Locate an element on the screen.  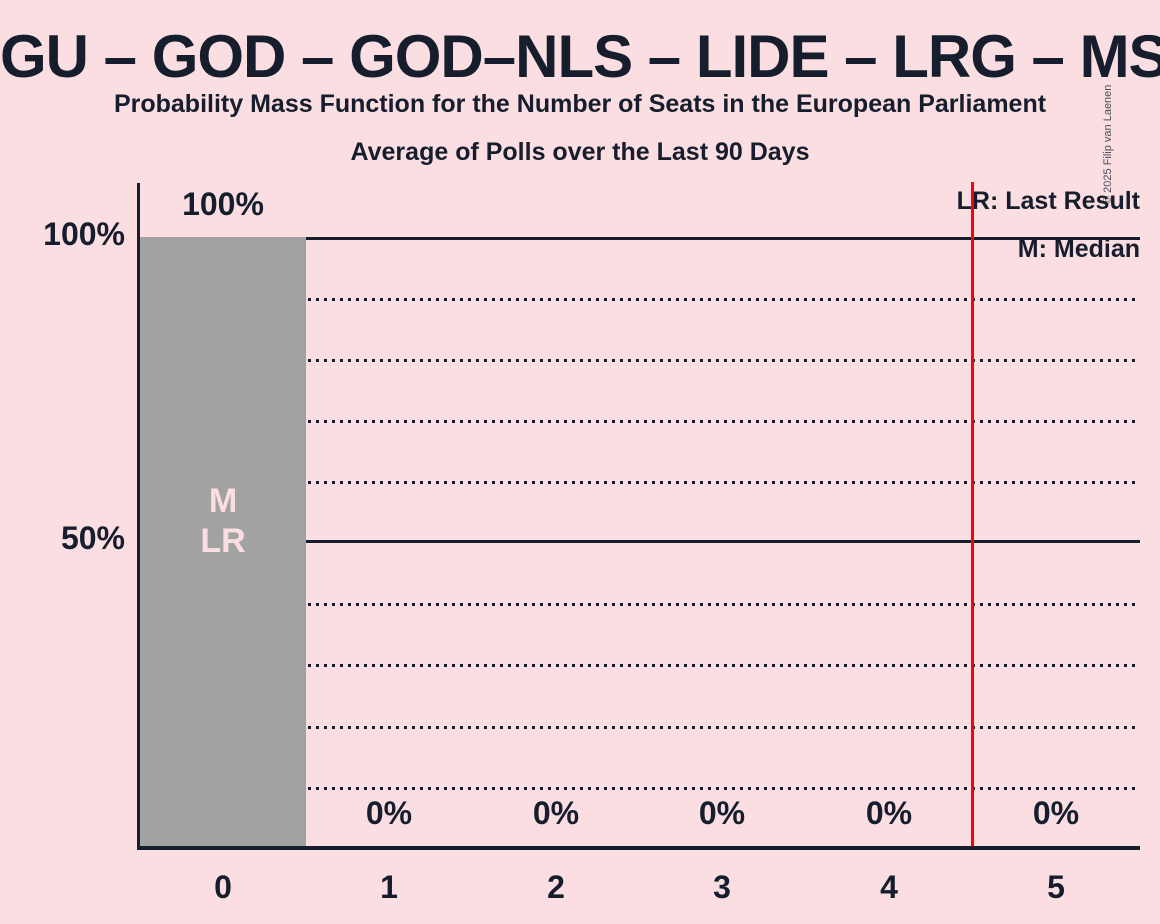
y-axis-label-100: 100% is located at coordinates (84, 234).